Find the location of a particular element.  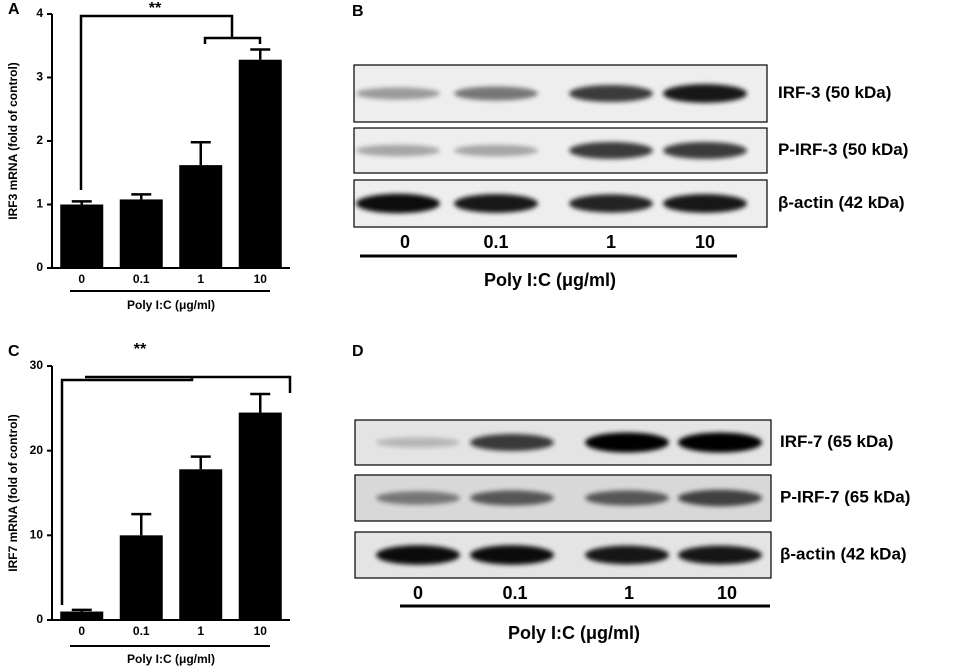

y-tick-label: 10 is located at coordinates (37, 535).